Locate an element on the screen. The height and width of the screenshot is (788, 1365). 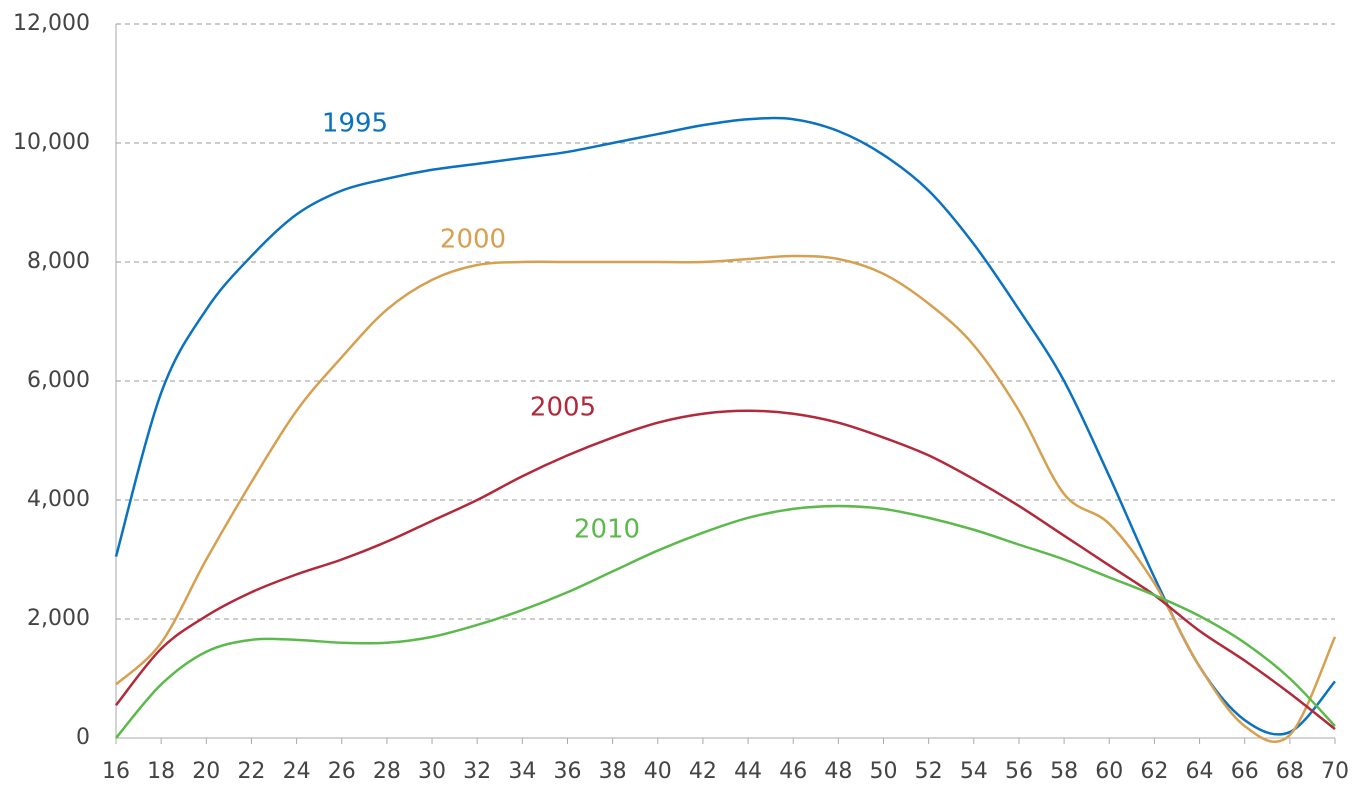
x-tick-label: 22 is located at coordinates (251, 771).